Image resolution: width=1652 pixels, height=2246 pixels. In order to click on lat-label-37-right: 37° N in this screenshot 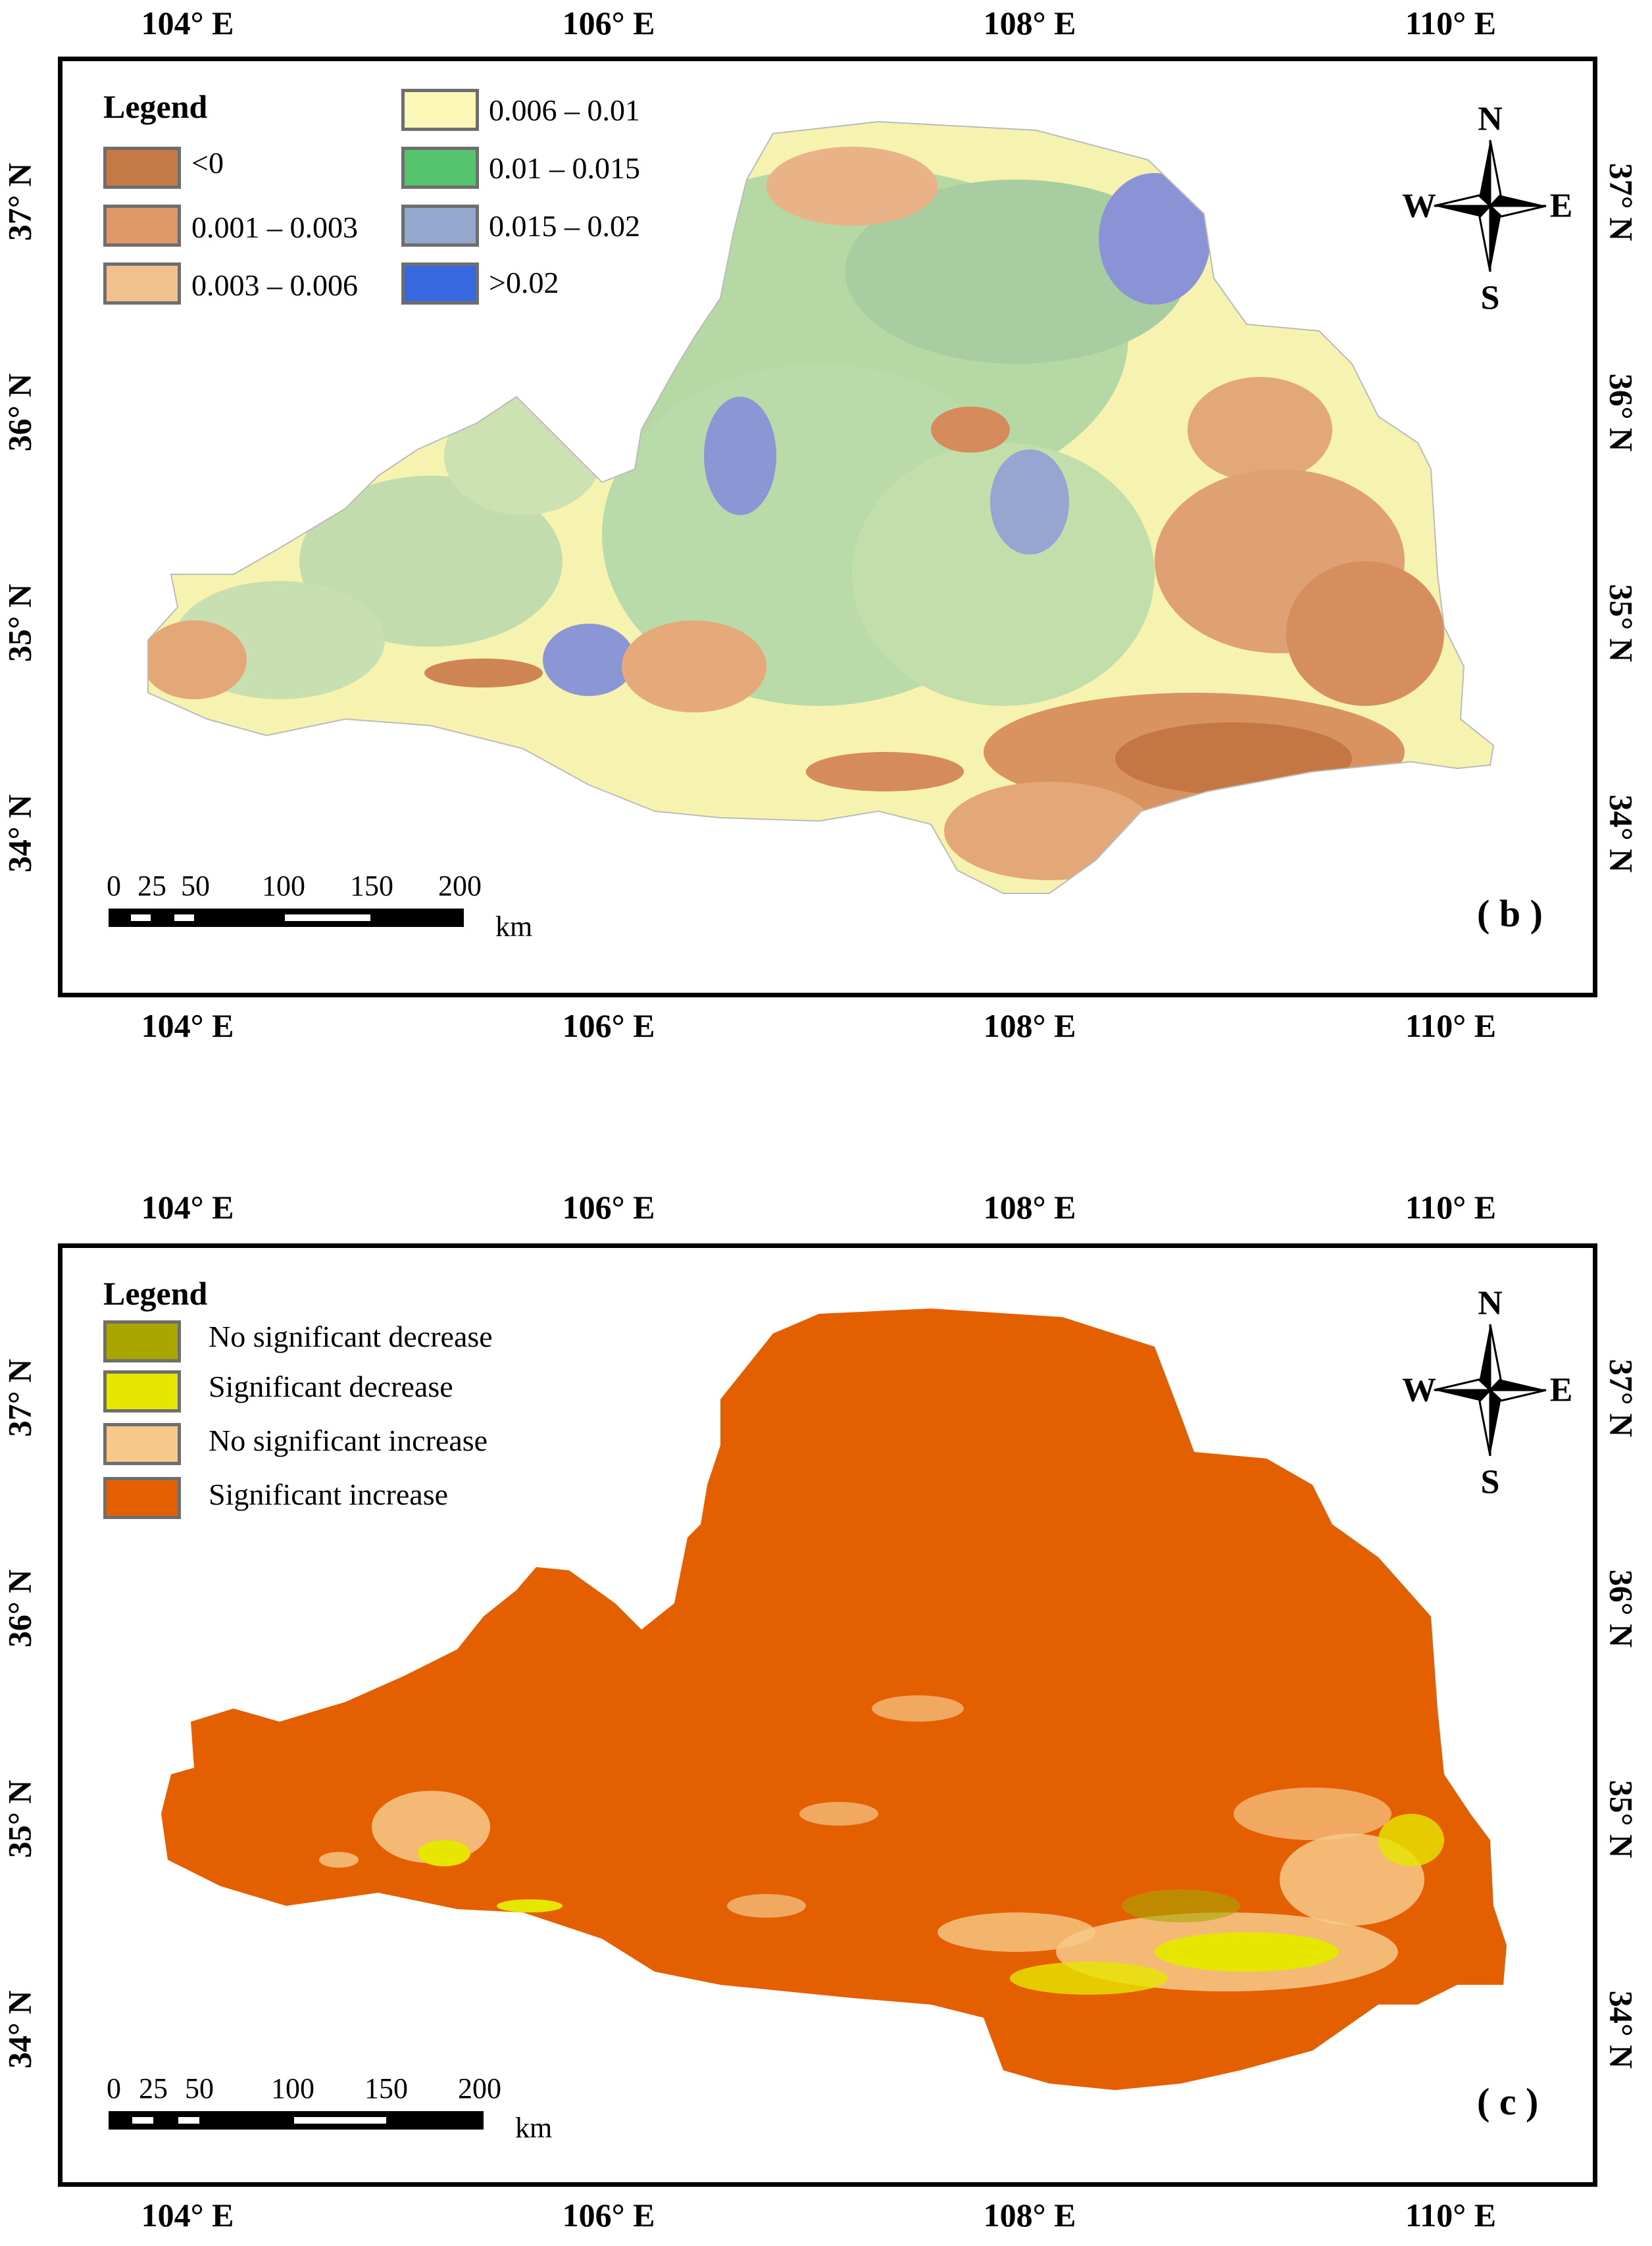, I will do `click(1621, 201)`.